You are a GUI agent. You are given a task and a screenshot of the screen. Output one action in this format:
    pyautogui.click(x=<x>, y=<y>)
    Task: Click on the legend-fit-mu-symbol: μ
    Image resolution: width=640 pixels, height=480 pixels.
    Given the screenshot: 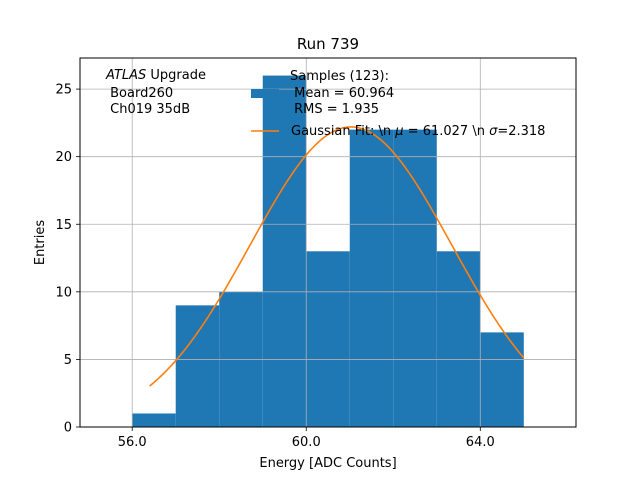 What is the action you would take?
    pyautogui.click(x=398, y=131)
    